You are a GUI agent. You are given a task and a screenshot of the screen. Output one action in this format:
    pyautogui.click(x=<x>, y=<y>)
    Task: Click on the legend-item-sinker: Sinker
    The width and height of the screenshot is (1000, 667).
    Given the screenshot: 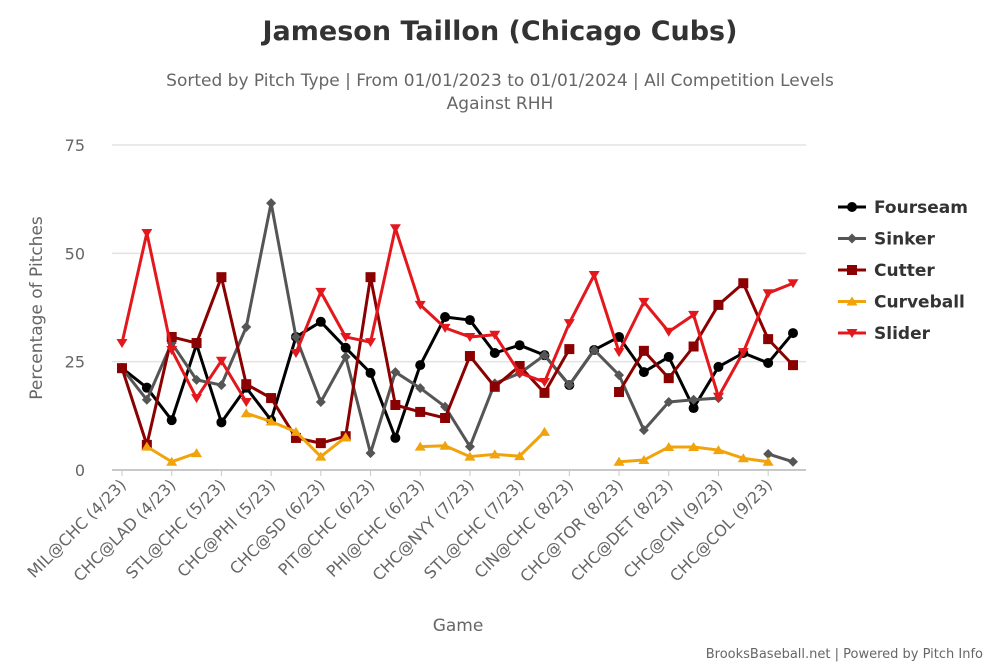 What is the action you would take?
    pyautogui.click(x=887, y=240)
    